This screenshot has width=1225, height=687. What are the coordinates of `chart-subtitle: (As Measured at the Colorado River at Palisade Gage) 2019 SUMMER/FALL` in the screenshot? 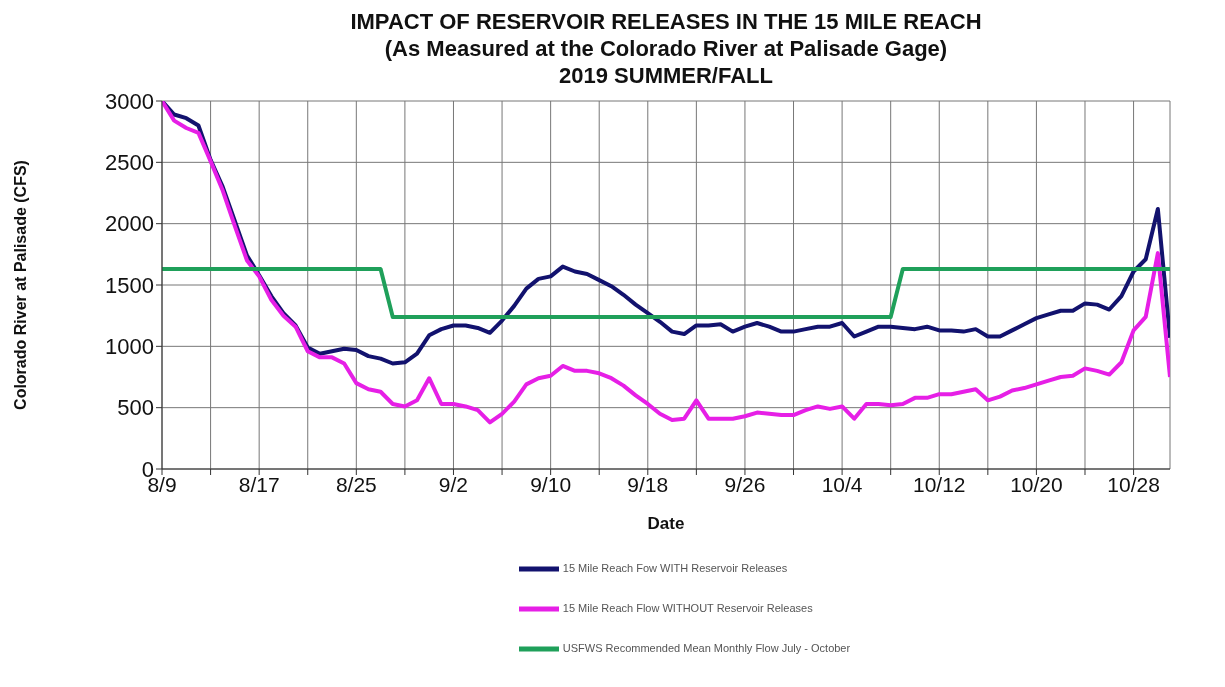 It's located at (666, 62).